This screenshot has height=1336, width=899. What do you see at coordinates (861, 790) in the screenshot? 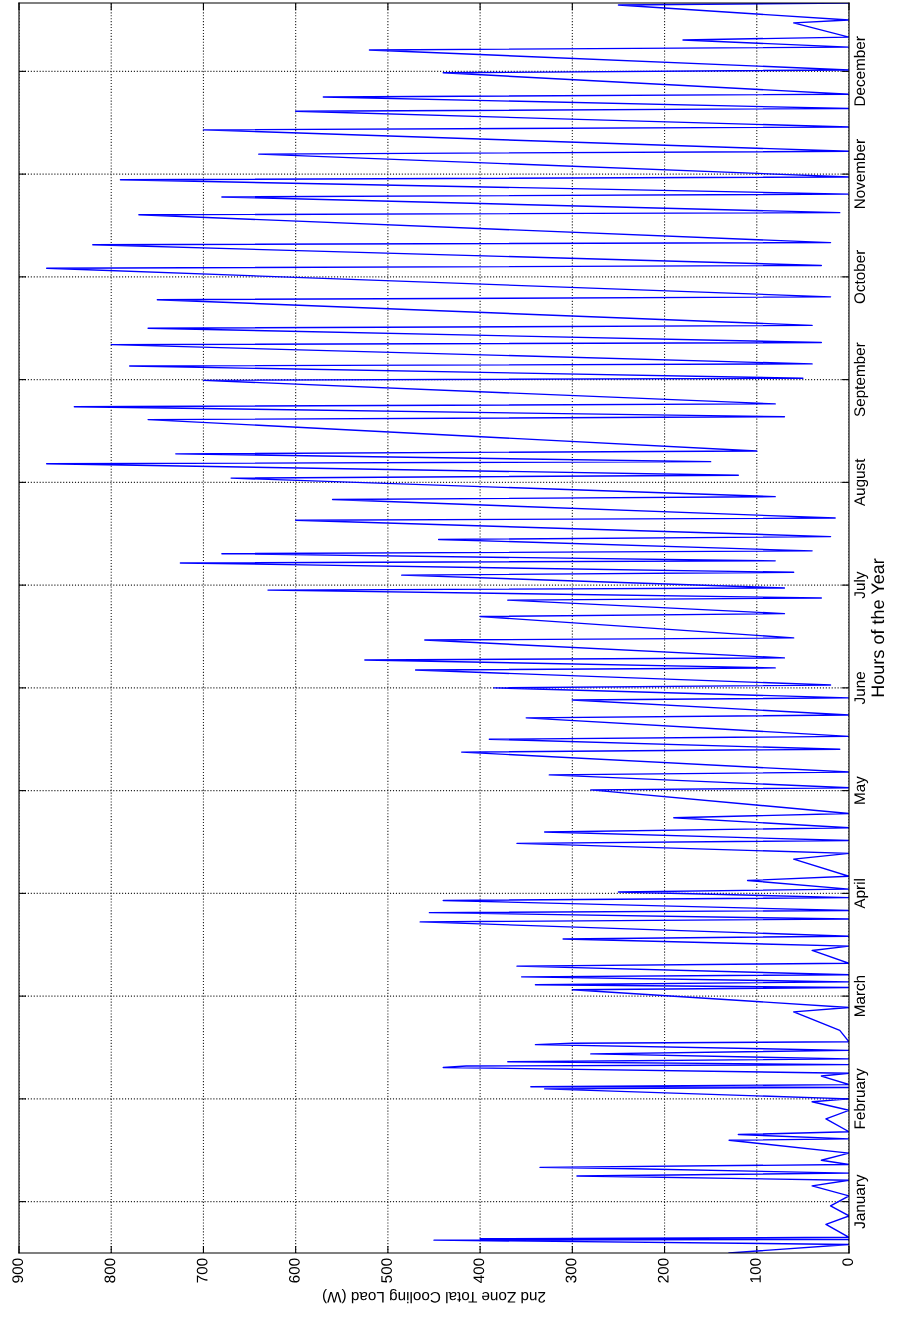
I see `y-tick-label: May` at bounding box center [861, 790].